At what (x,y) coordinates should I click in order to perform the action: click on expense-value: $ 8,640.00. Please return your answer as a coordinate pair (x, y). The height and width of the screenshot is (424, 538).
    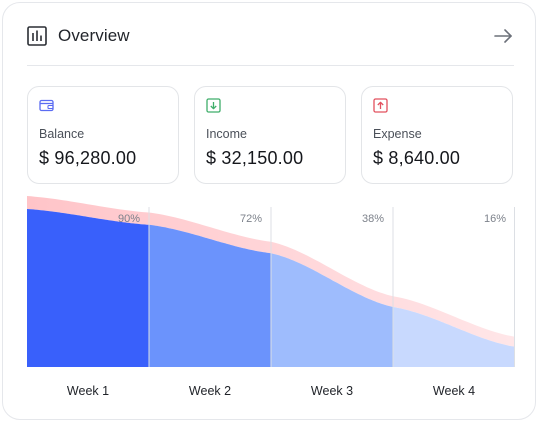
    Looking at the image, I should click on (417, 158).